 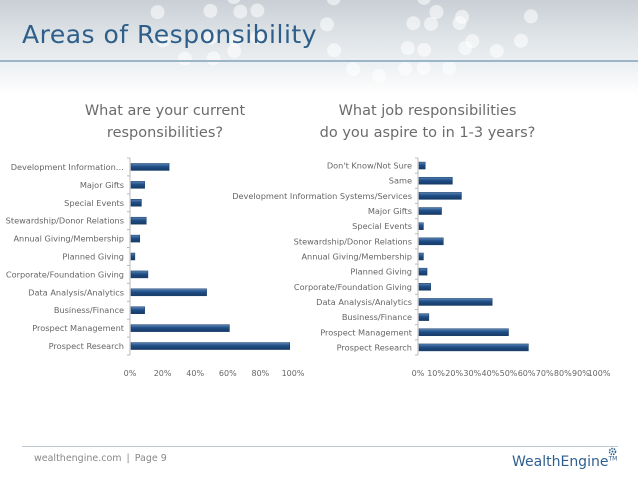 What do you see at coordinates (545, 373) in the screenshot?
I see `x-tick-label: 70%` at bounding box center [545, 373].